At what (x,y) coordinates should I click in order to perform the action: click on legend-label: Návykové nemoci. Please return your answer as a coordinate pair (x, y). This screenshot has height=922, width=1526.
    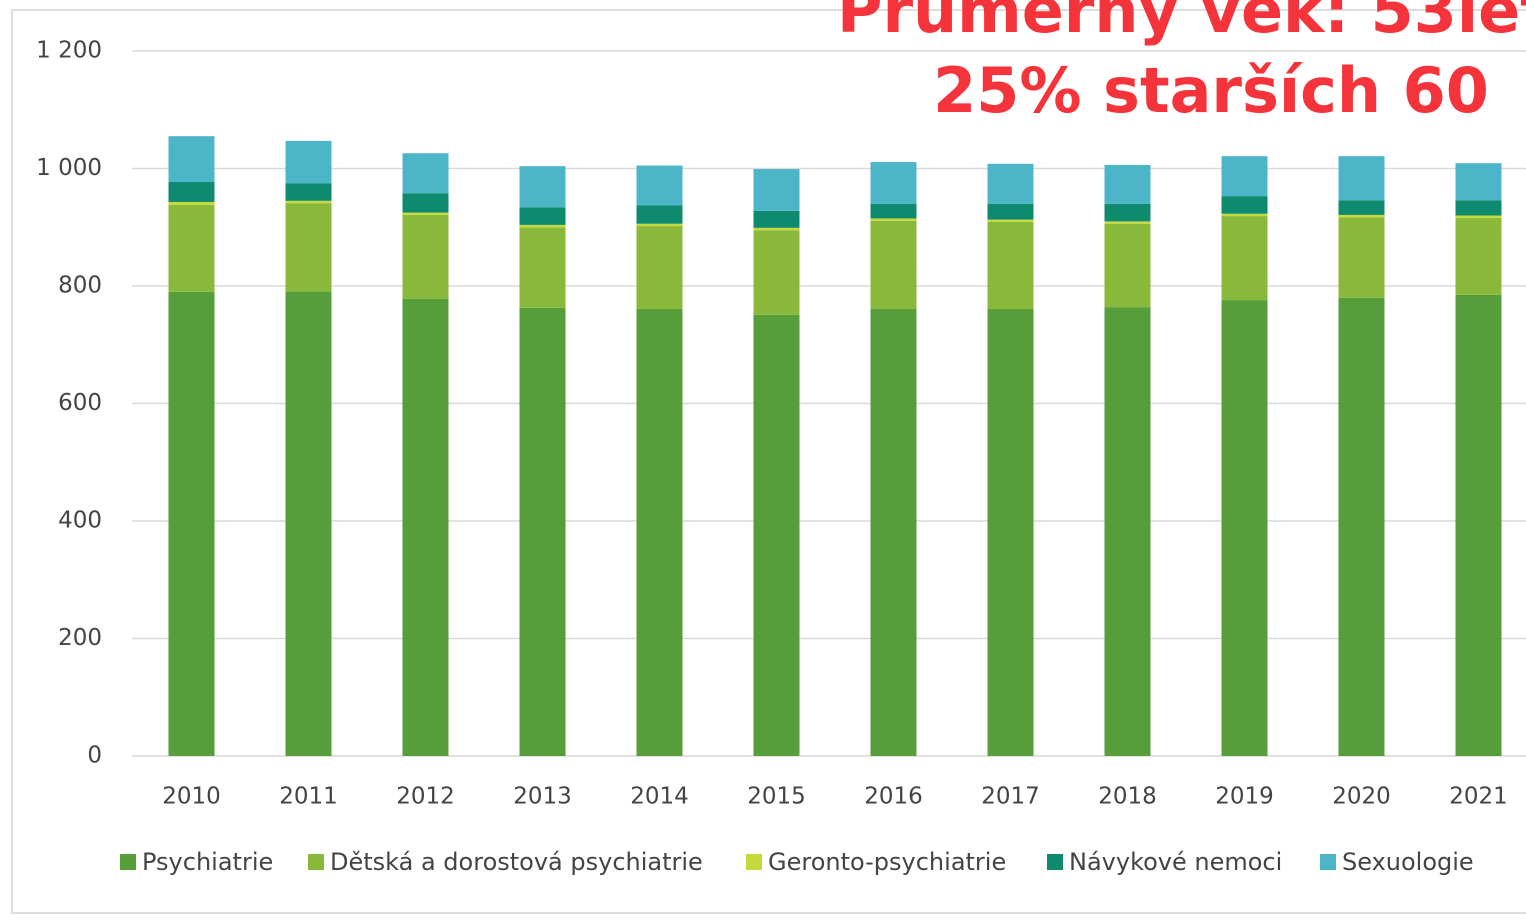
    Looking at the image, I should click on (1175, 862).